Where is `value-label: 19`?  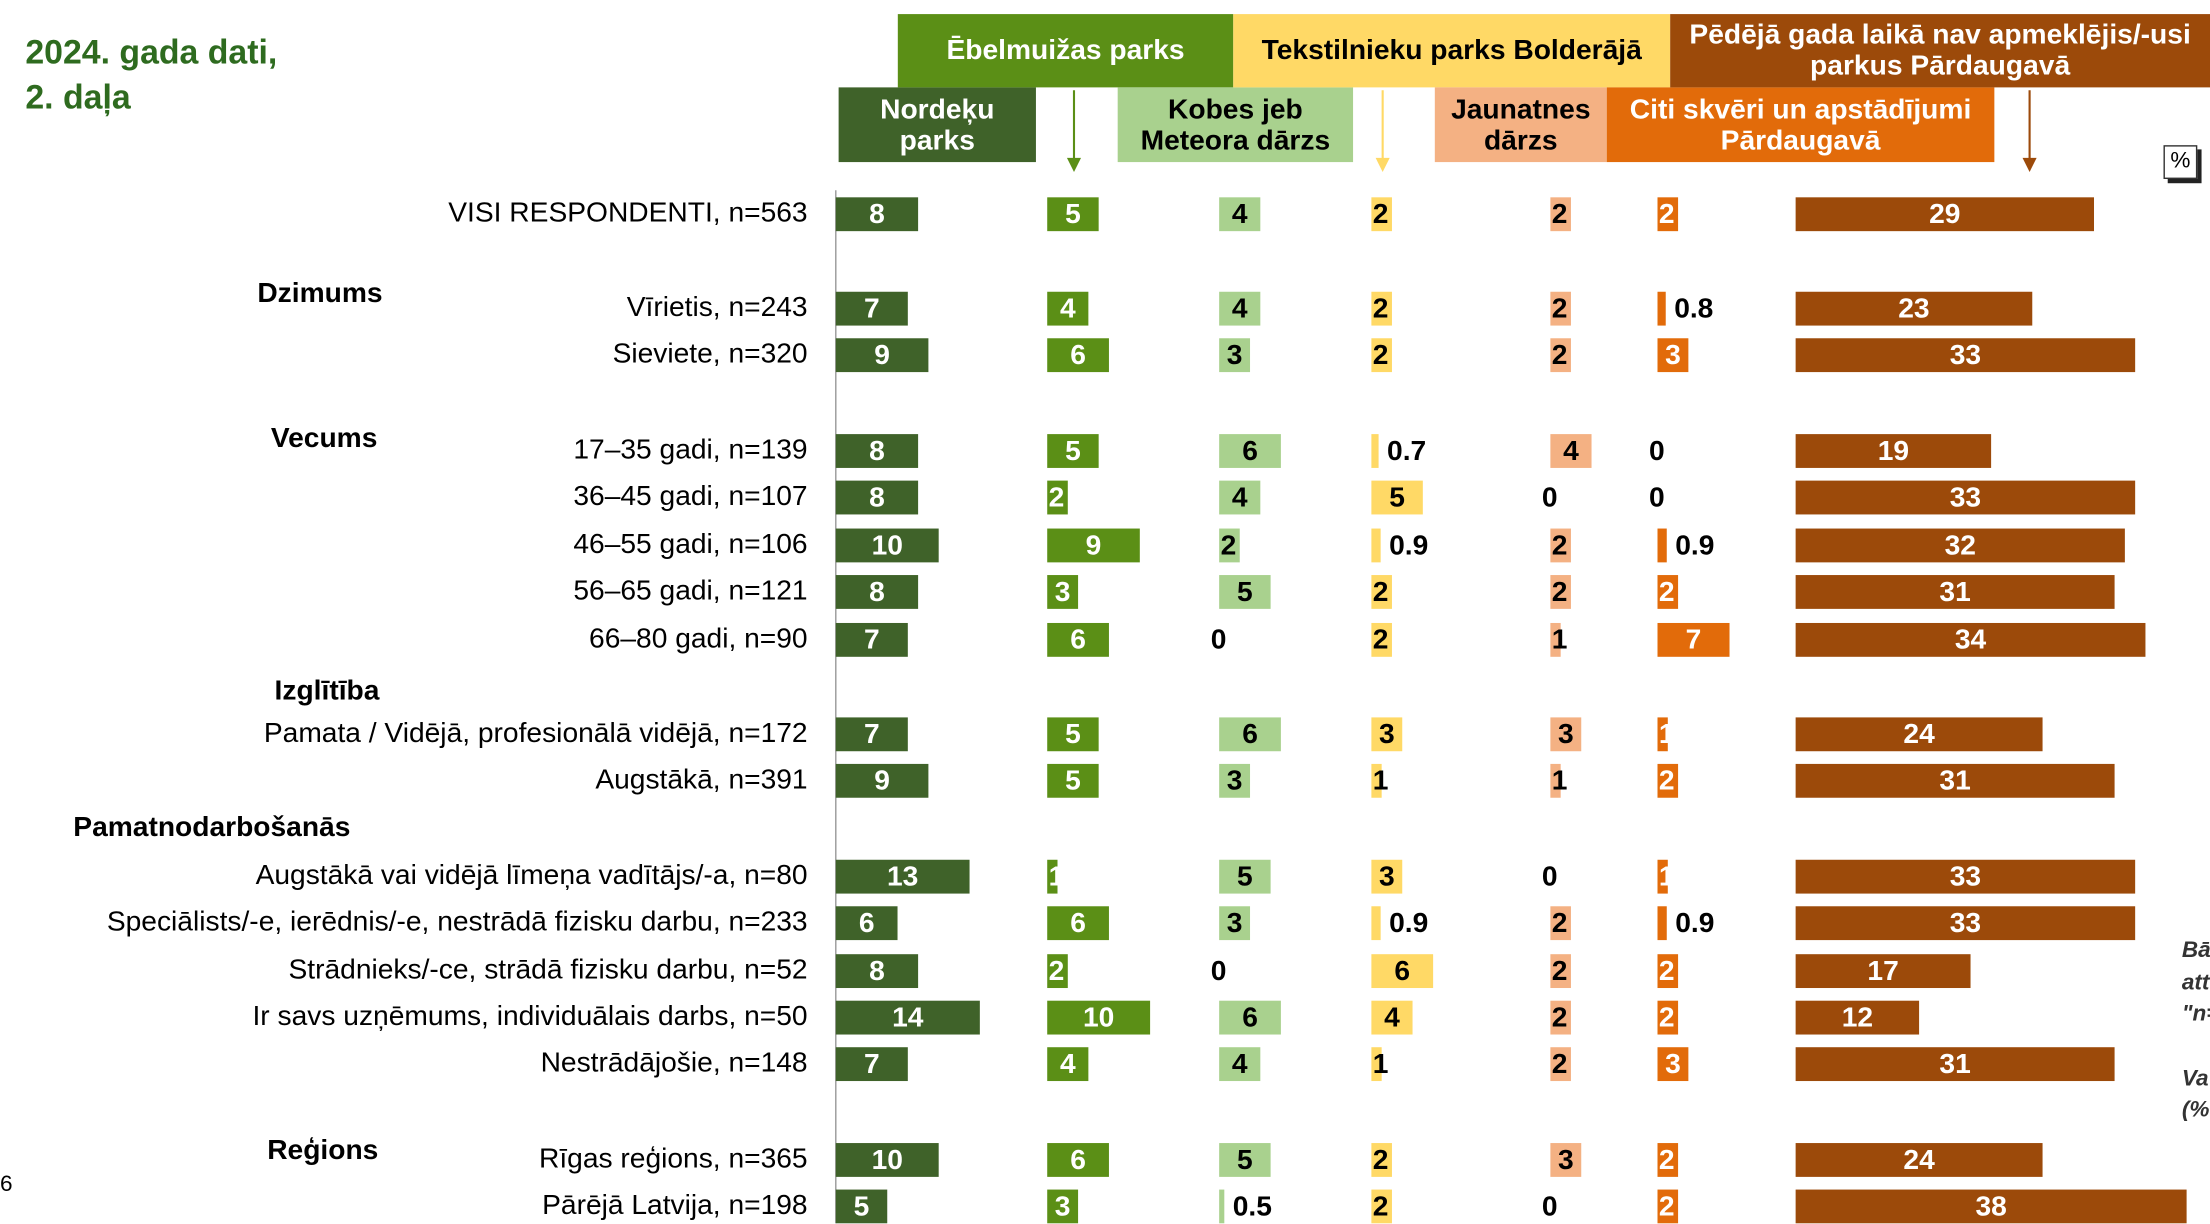
value-label: 19 is located at coordinates (1893, 450).